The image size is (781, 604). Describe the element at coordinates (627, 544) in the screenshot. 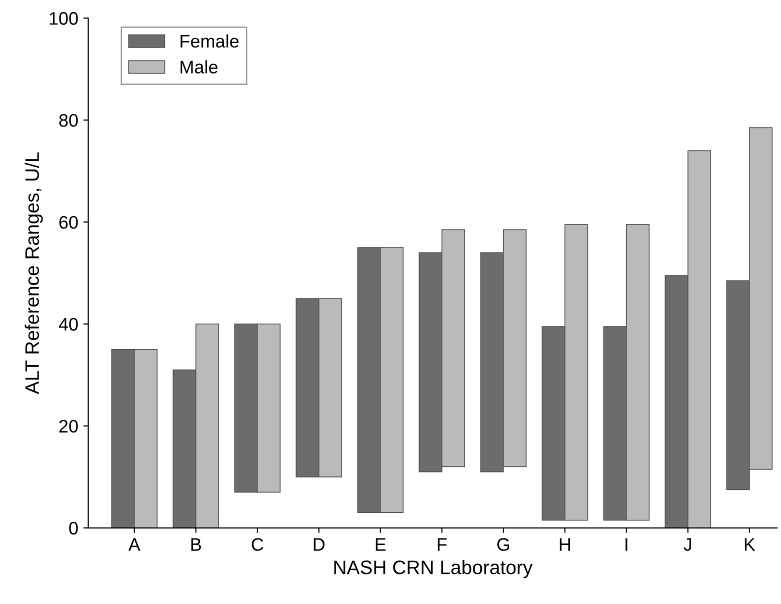

I see `x-tick-label: I` at that location.